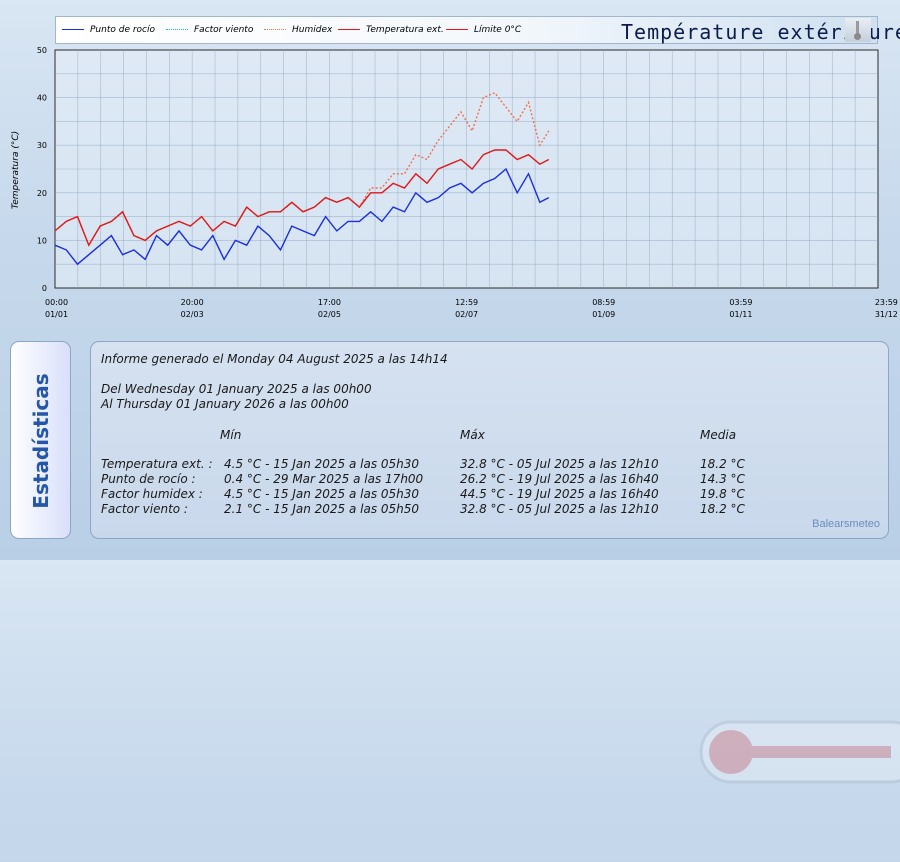 This screenshot has height=862, width=900. What do you see at coordinates (740, 314) in the screenshot?
I see `x-tick-date: 01/11` at bounding box center [740, 314].